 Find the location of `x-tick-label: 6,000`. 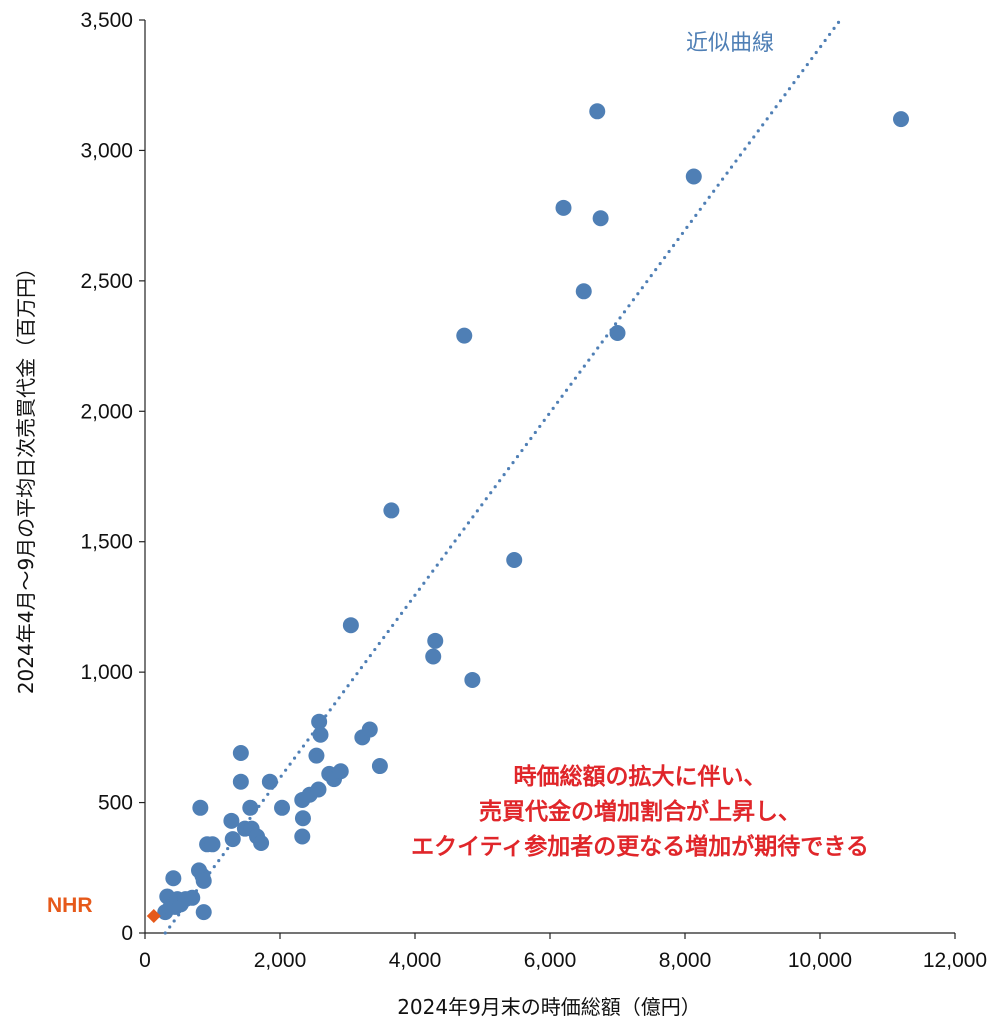

x-tick-label: 6,000 is located at coordinates (550, 960).